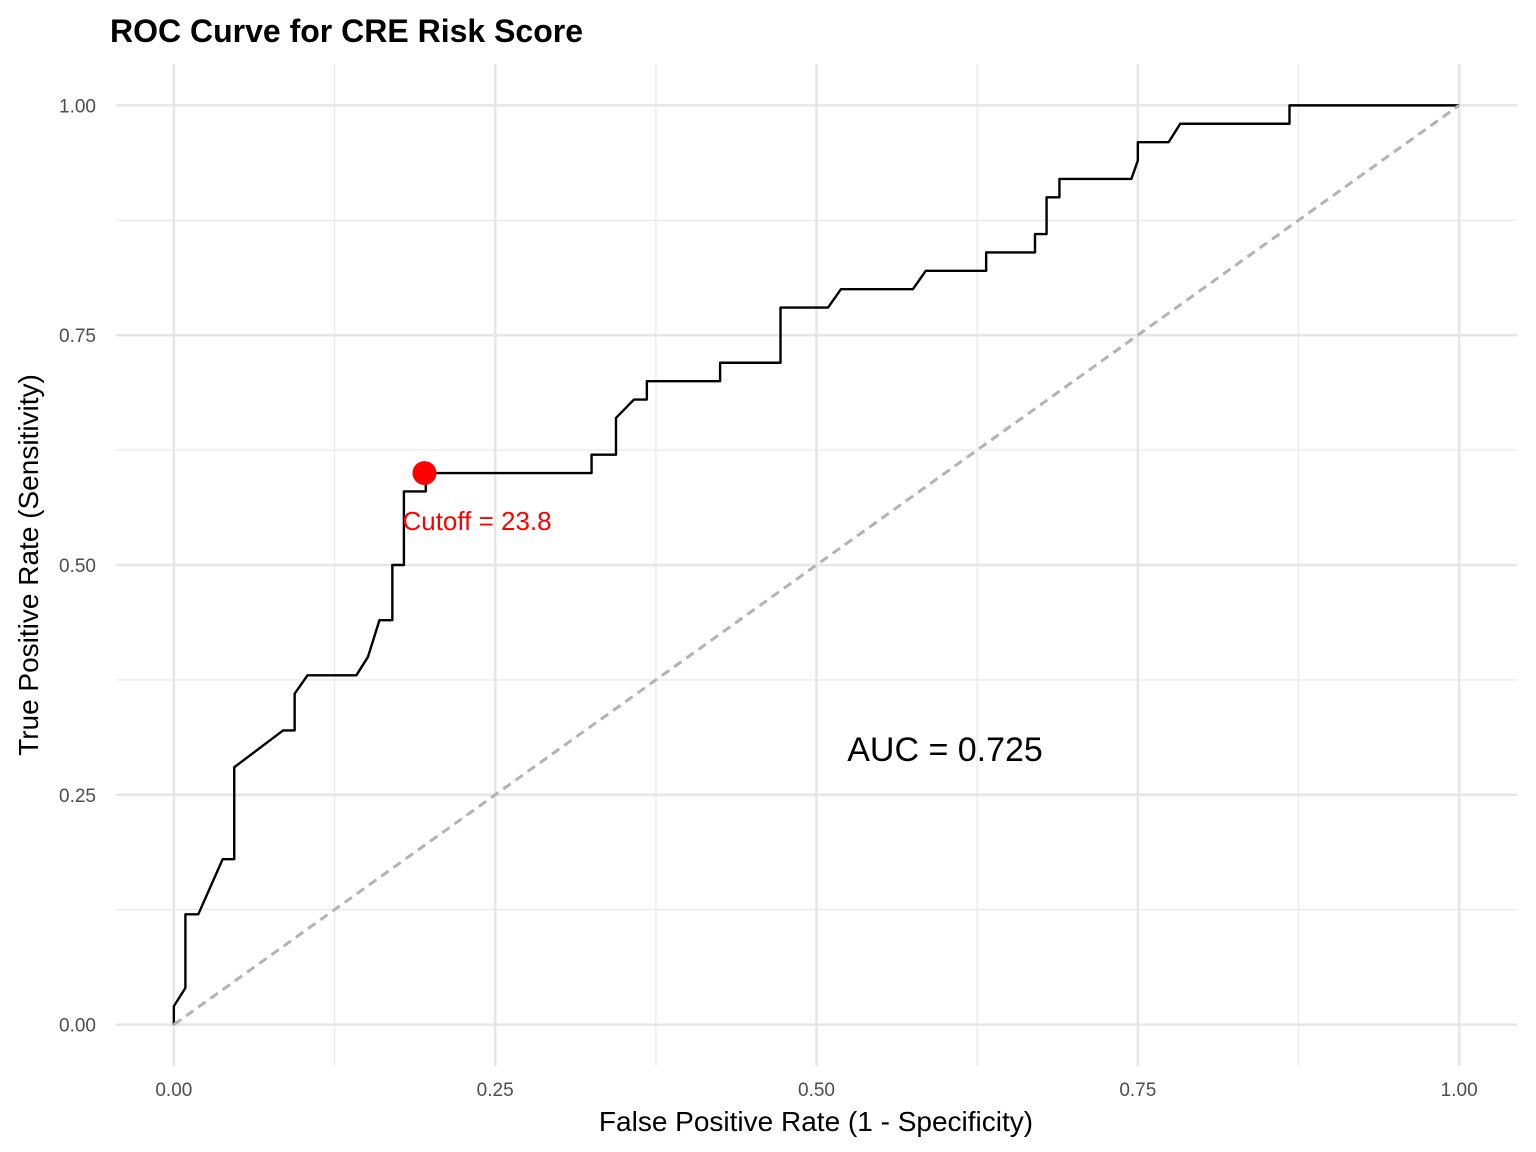 Image resolution: width=1536 pixels, height=1152 pixels. What do you see at coordinates (945, 750) in the screenshot?
I see `auc-label: AUC = 0.725` at bounding box center [945, 750].